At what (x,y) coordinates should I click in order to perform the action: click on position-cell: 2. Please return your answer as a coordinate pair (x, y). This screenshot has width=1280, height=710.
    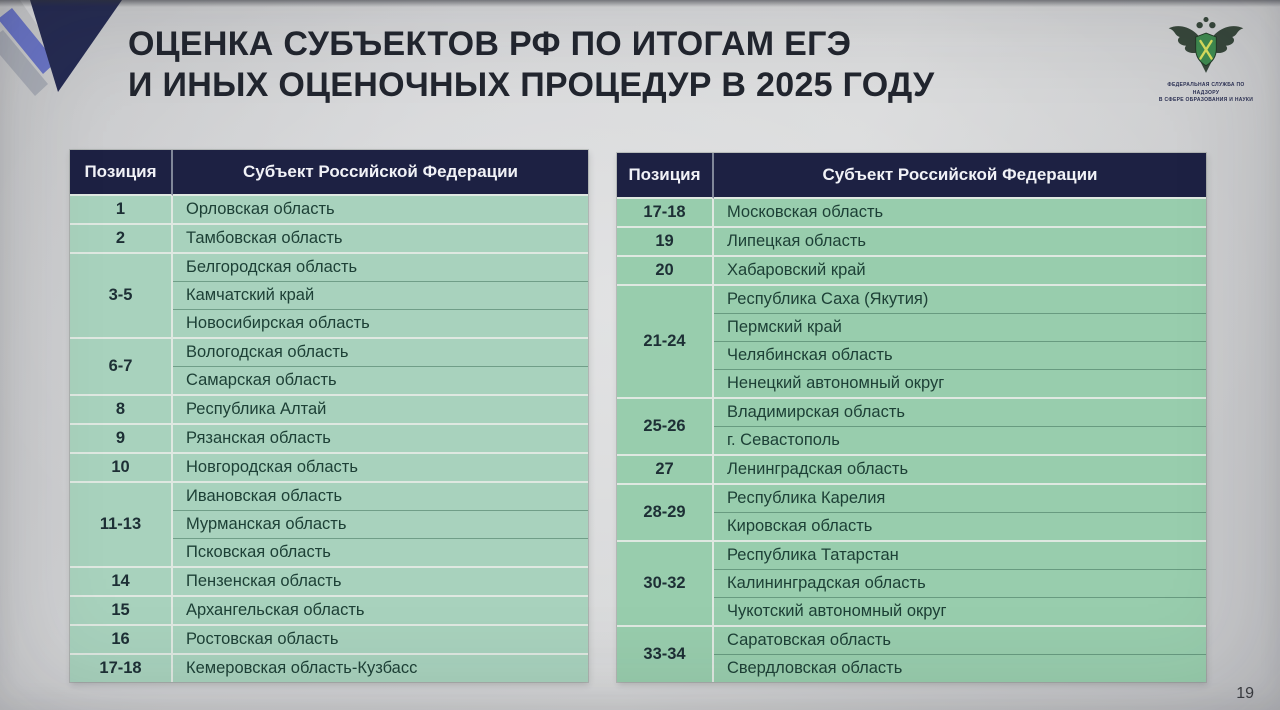
    Looking at the image, I should click on (121, 237).